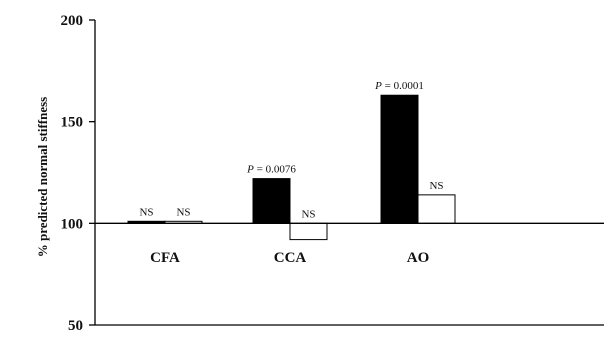  I want to click on annotation-ao-series1: P = 0.0001, so click(399, 86).